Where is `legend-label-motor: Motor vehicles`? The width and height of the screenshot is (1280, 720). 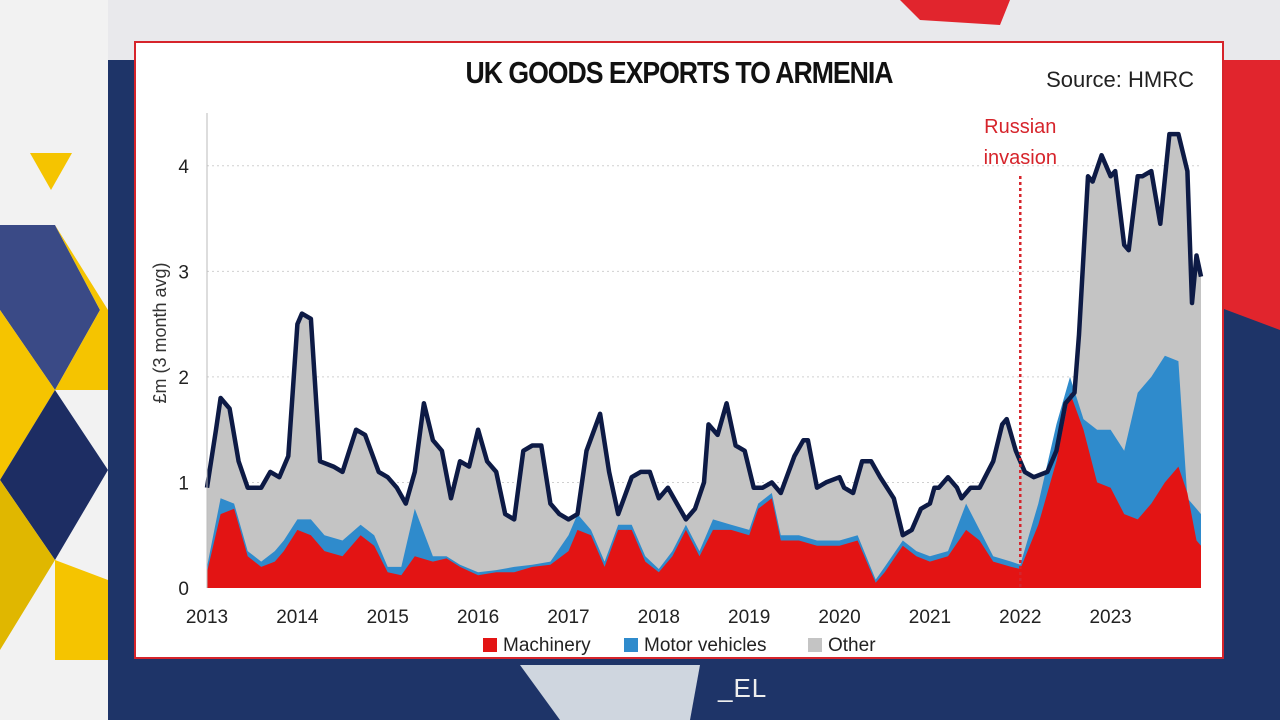 legend-label-motor: Motor vehicles is located at coordinates (705, 645).